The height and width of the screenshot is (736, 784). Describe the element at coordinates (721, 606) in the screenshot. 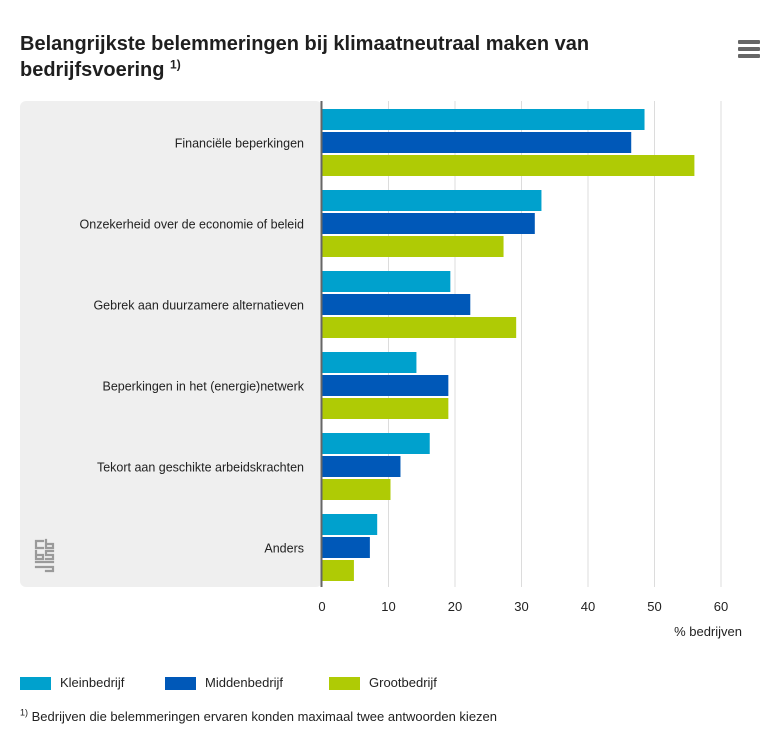

I see `x-tick-label-60: 60` at that location.